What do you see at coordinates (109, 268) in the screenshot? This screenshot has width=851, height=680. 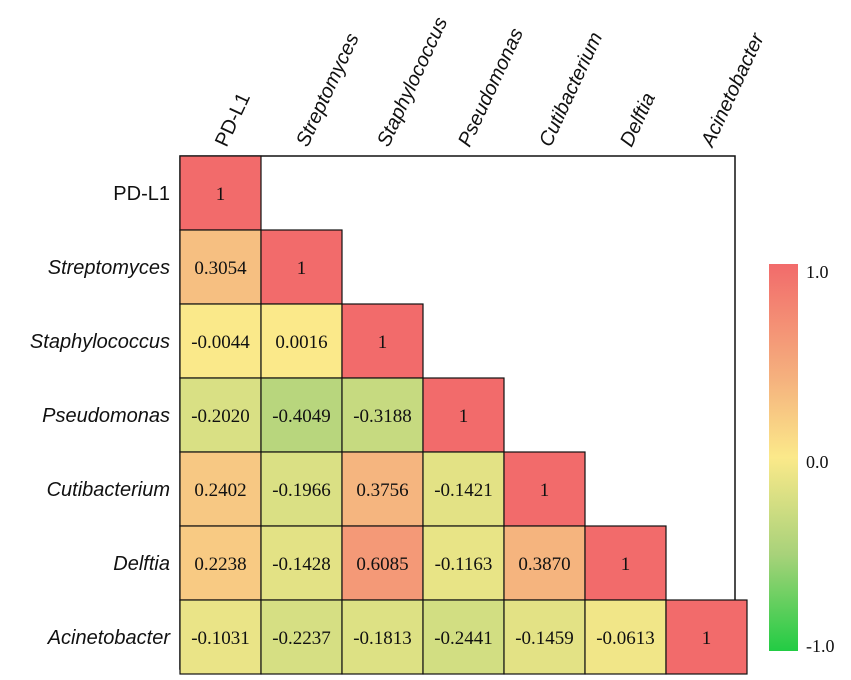 I see `row-label-1: Streptomyces` at bounding box center [109, 268].